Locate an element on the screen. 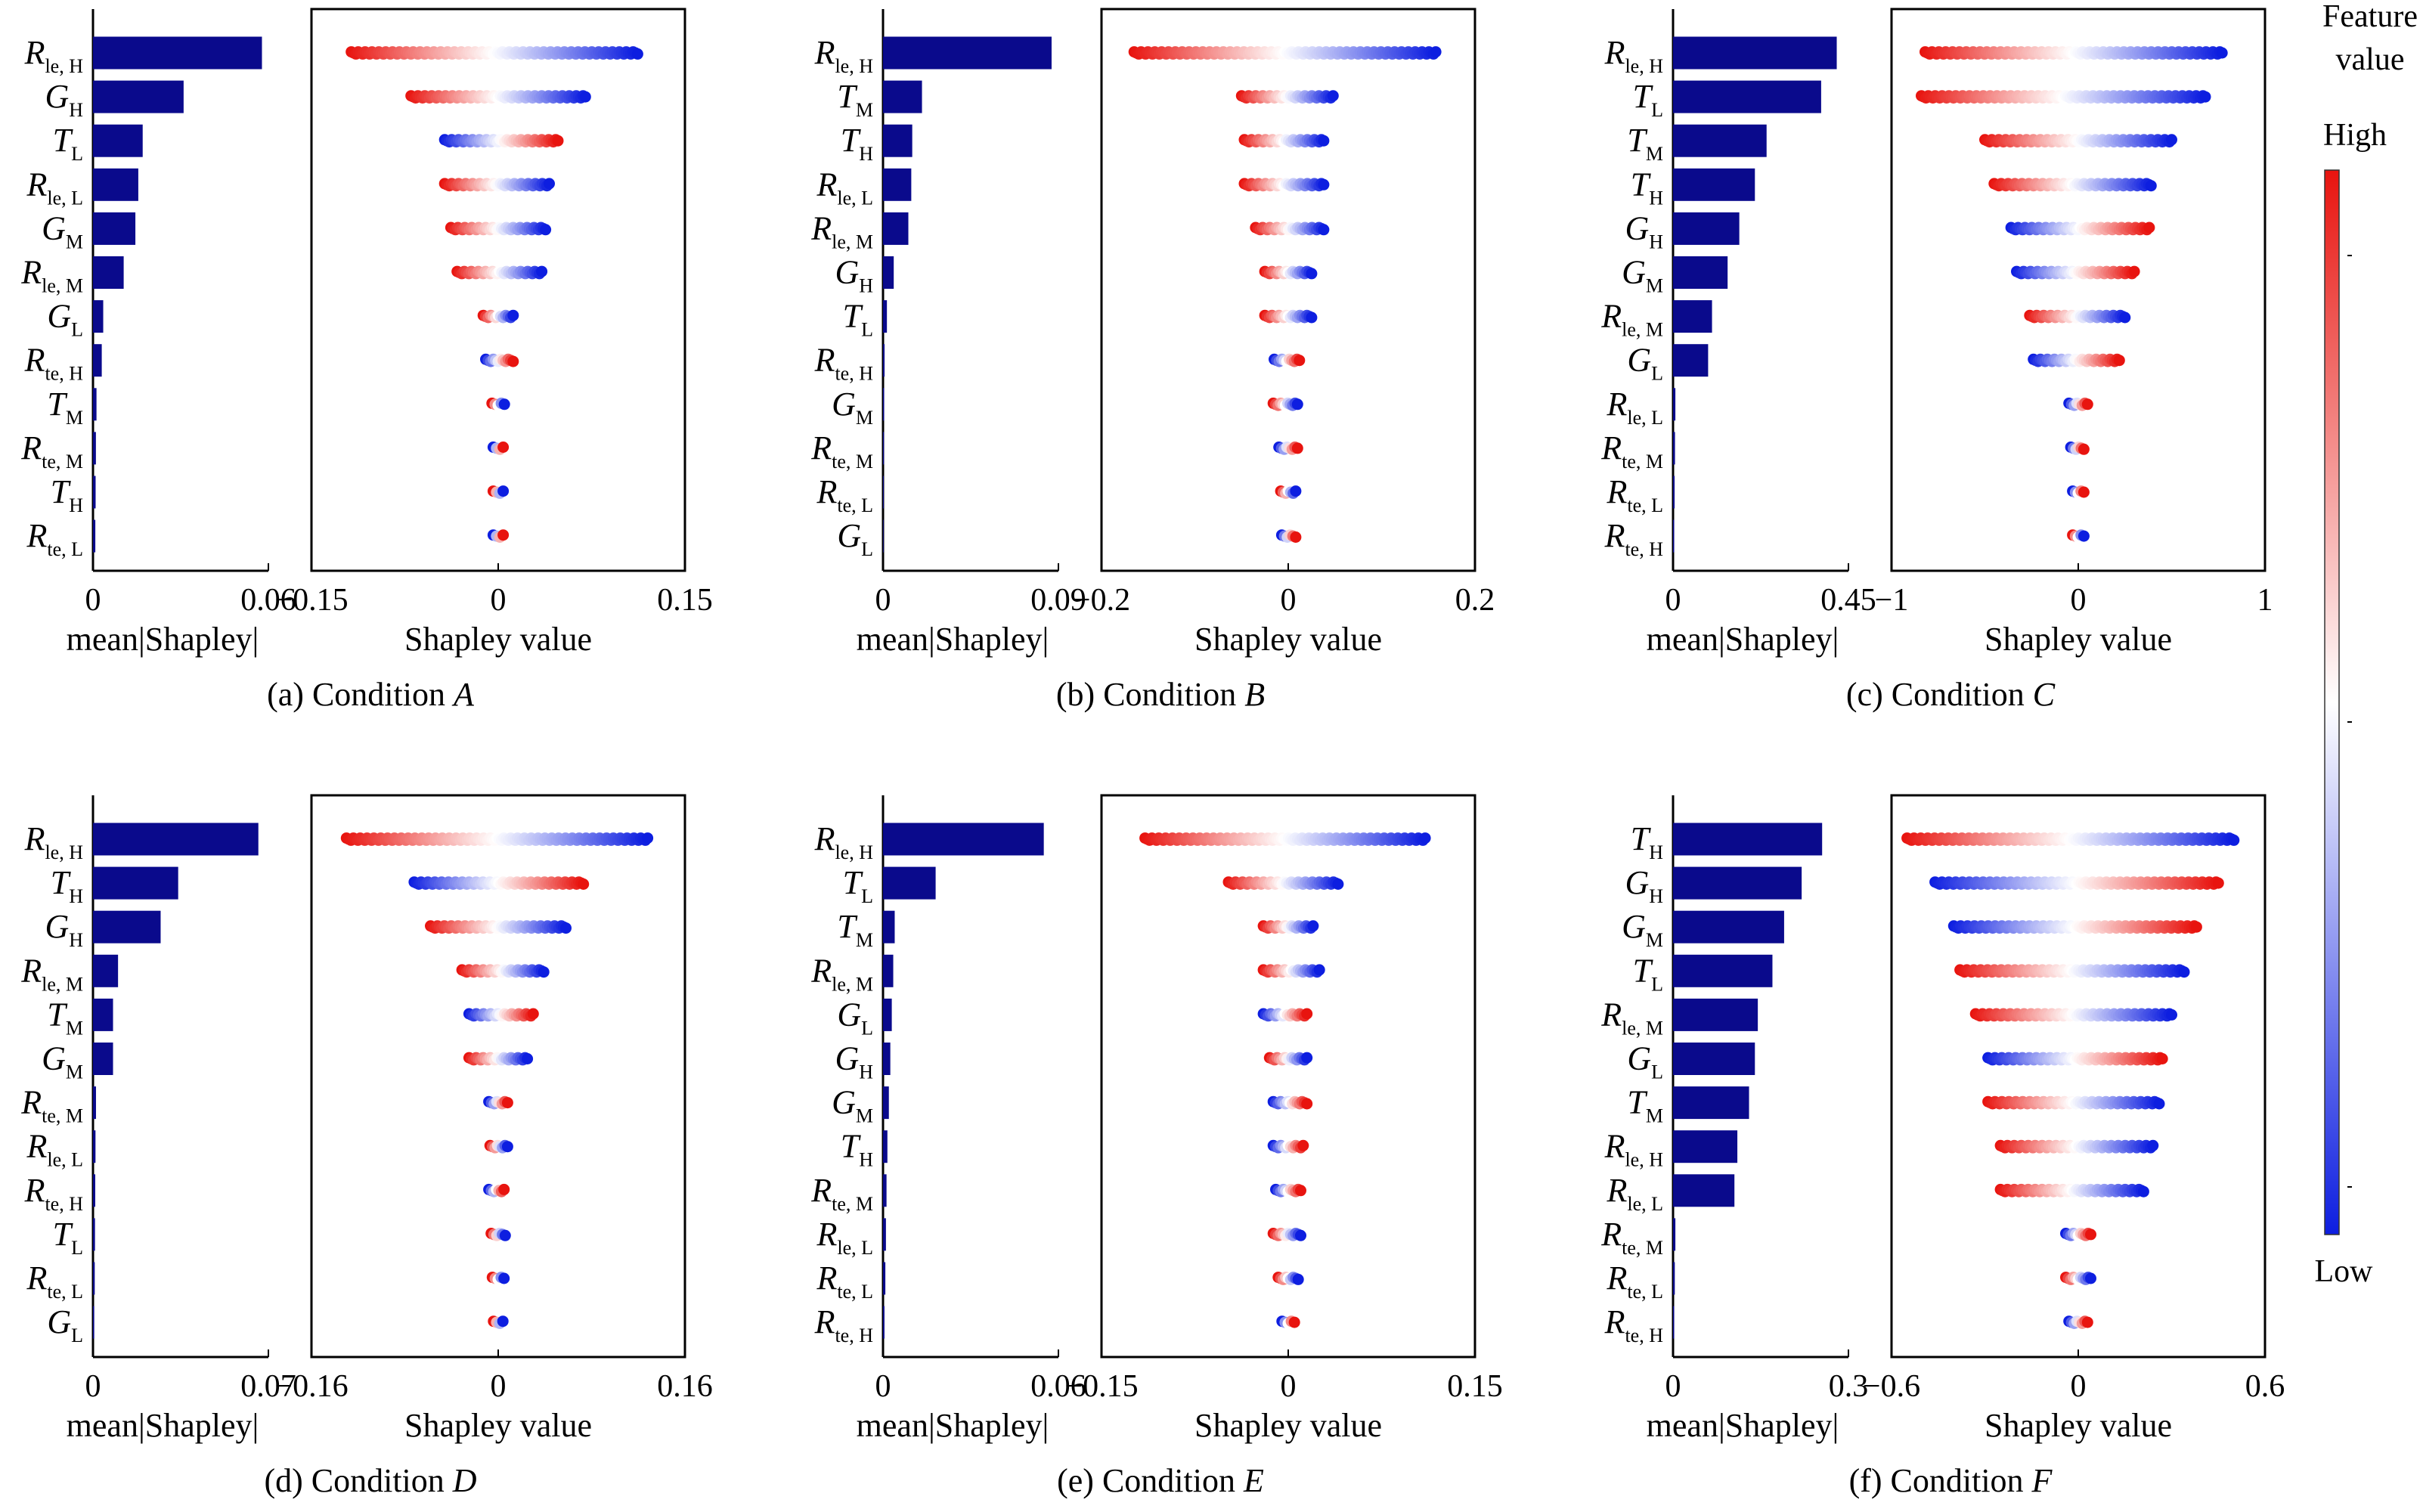  panel-caption: (c) Condition C is located at coordinates (1951, 695).